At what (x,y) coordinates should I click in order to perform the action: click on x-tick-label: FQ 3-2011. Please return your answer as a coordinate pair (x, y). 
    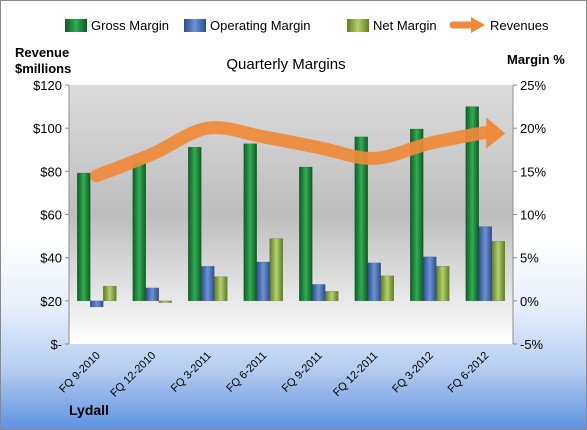
    Looking at the image, I should click on (191, 372).